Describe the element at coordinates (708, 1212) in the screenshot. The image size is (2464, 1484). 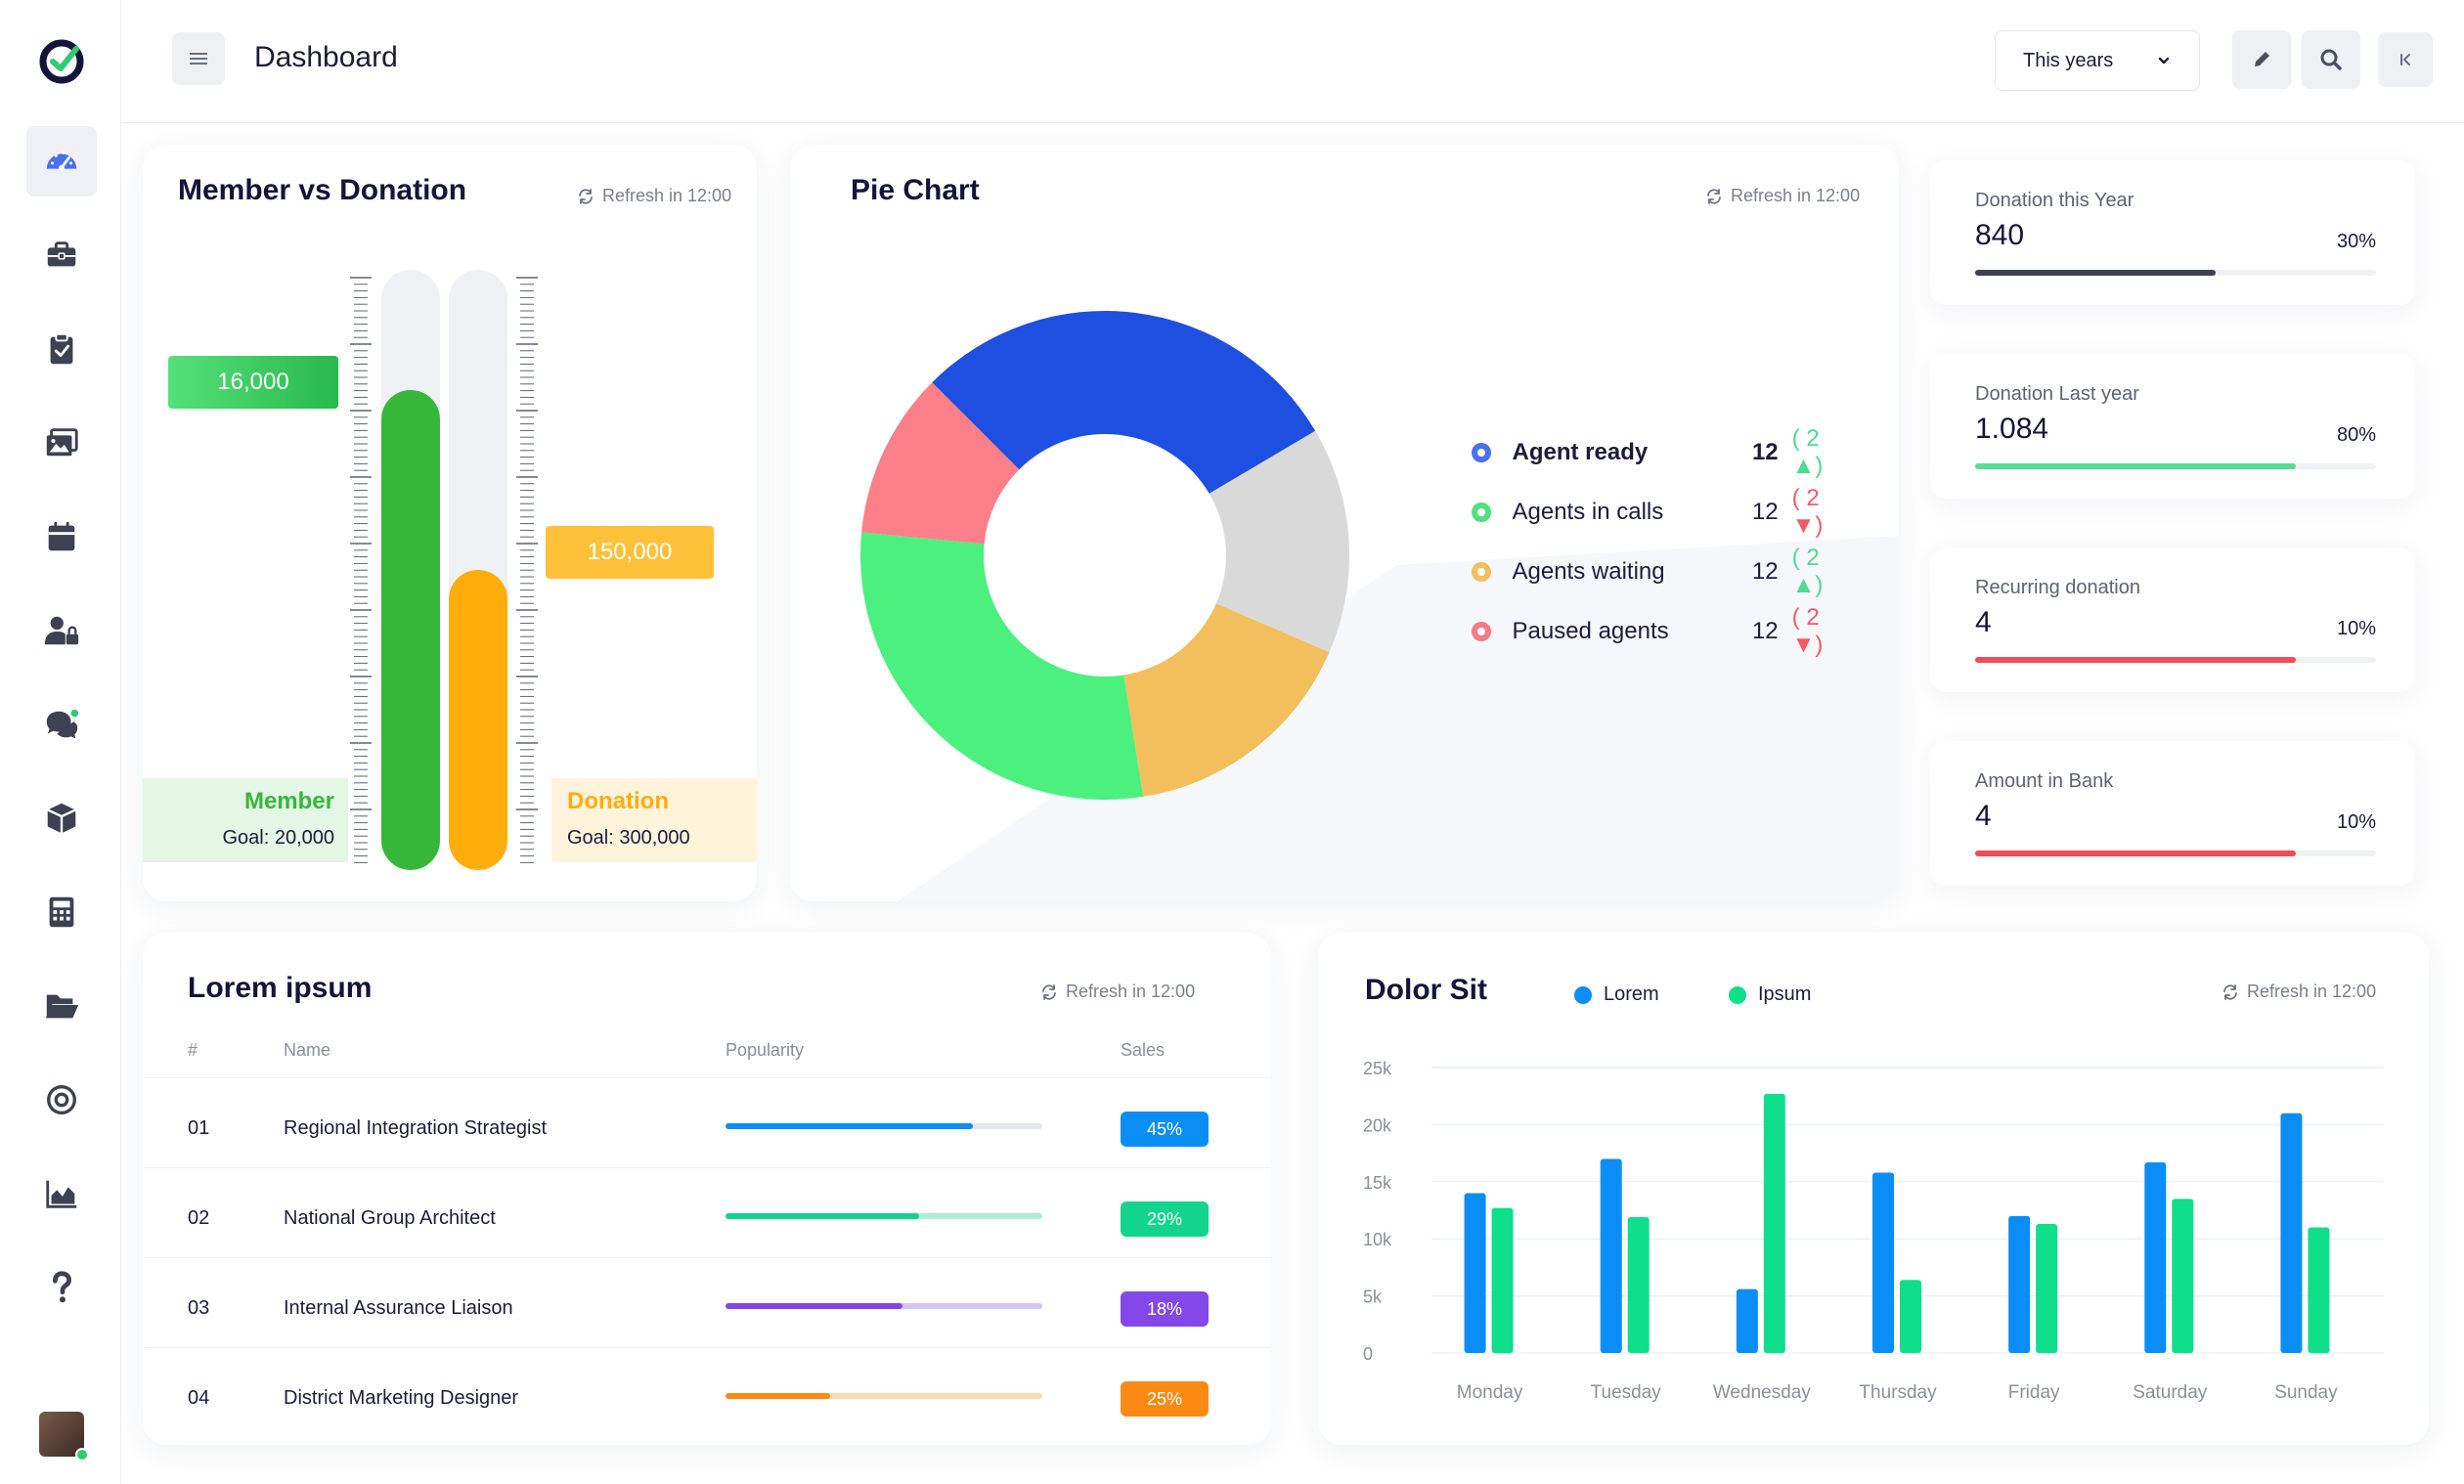
I see `table-row: 02 National Group Architect 29%` at that location.